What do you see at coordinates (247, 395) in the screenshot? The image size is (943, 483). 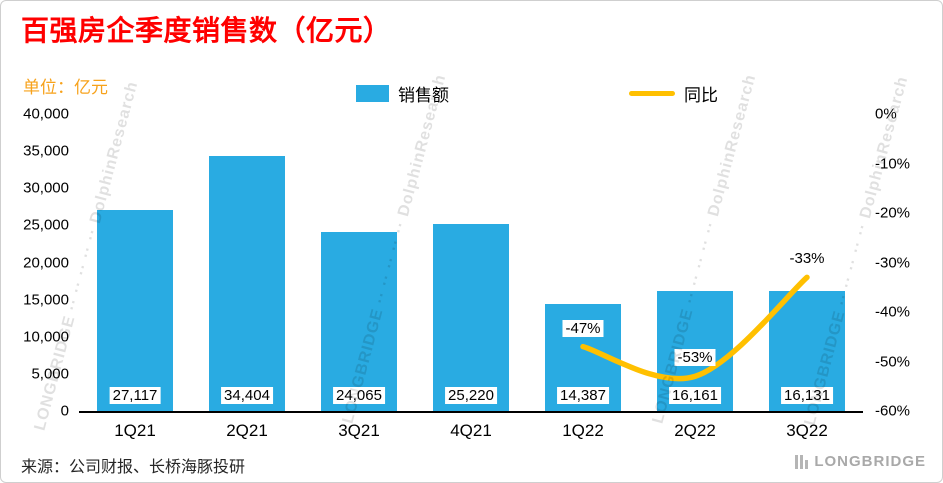 I see `bar-value-label: 34,404` at bounding box center [247, 395].